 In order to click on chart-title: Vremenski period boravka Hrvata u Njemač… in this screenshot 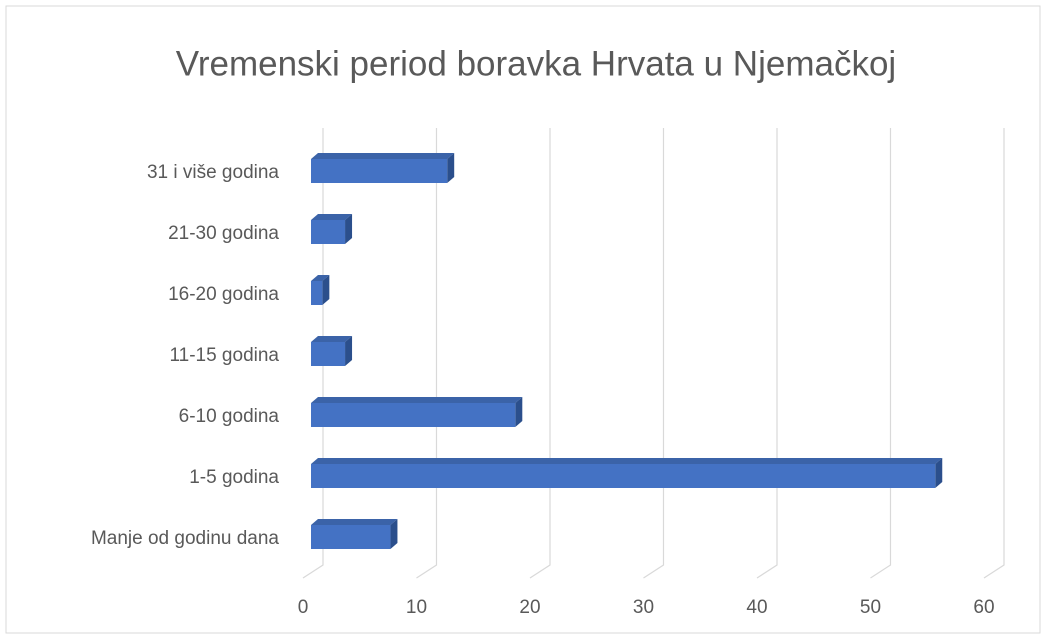, I will do `click(536, 63)`.